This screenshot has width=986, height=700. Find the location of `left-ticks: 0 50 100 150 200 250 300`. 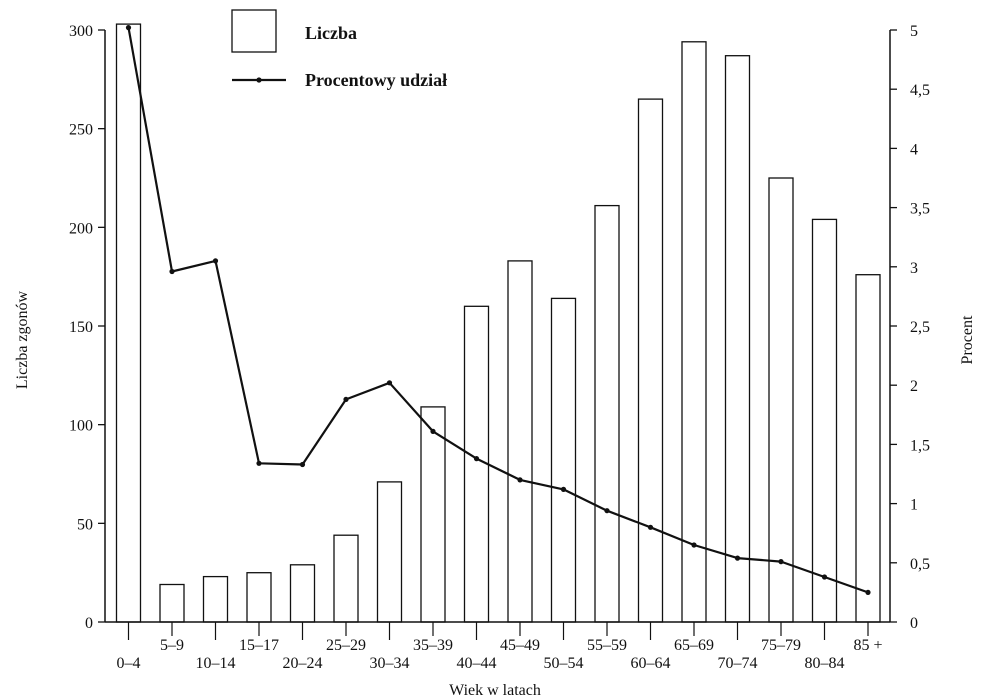

left-ticks: 0 50 100 150 200 250 300 is located at coordinates (87, 327).